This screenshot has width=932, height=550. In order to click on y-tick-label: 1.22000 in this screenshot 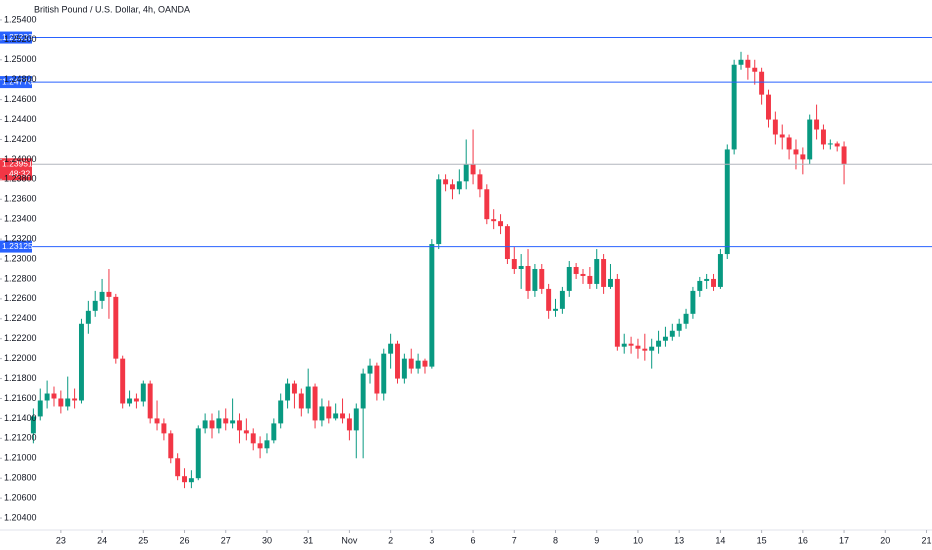, I will do `click(20, 358)`.